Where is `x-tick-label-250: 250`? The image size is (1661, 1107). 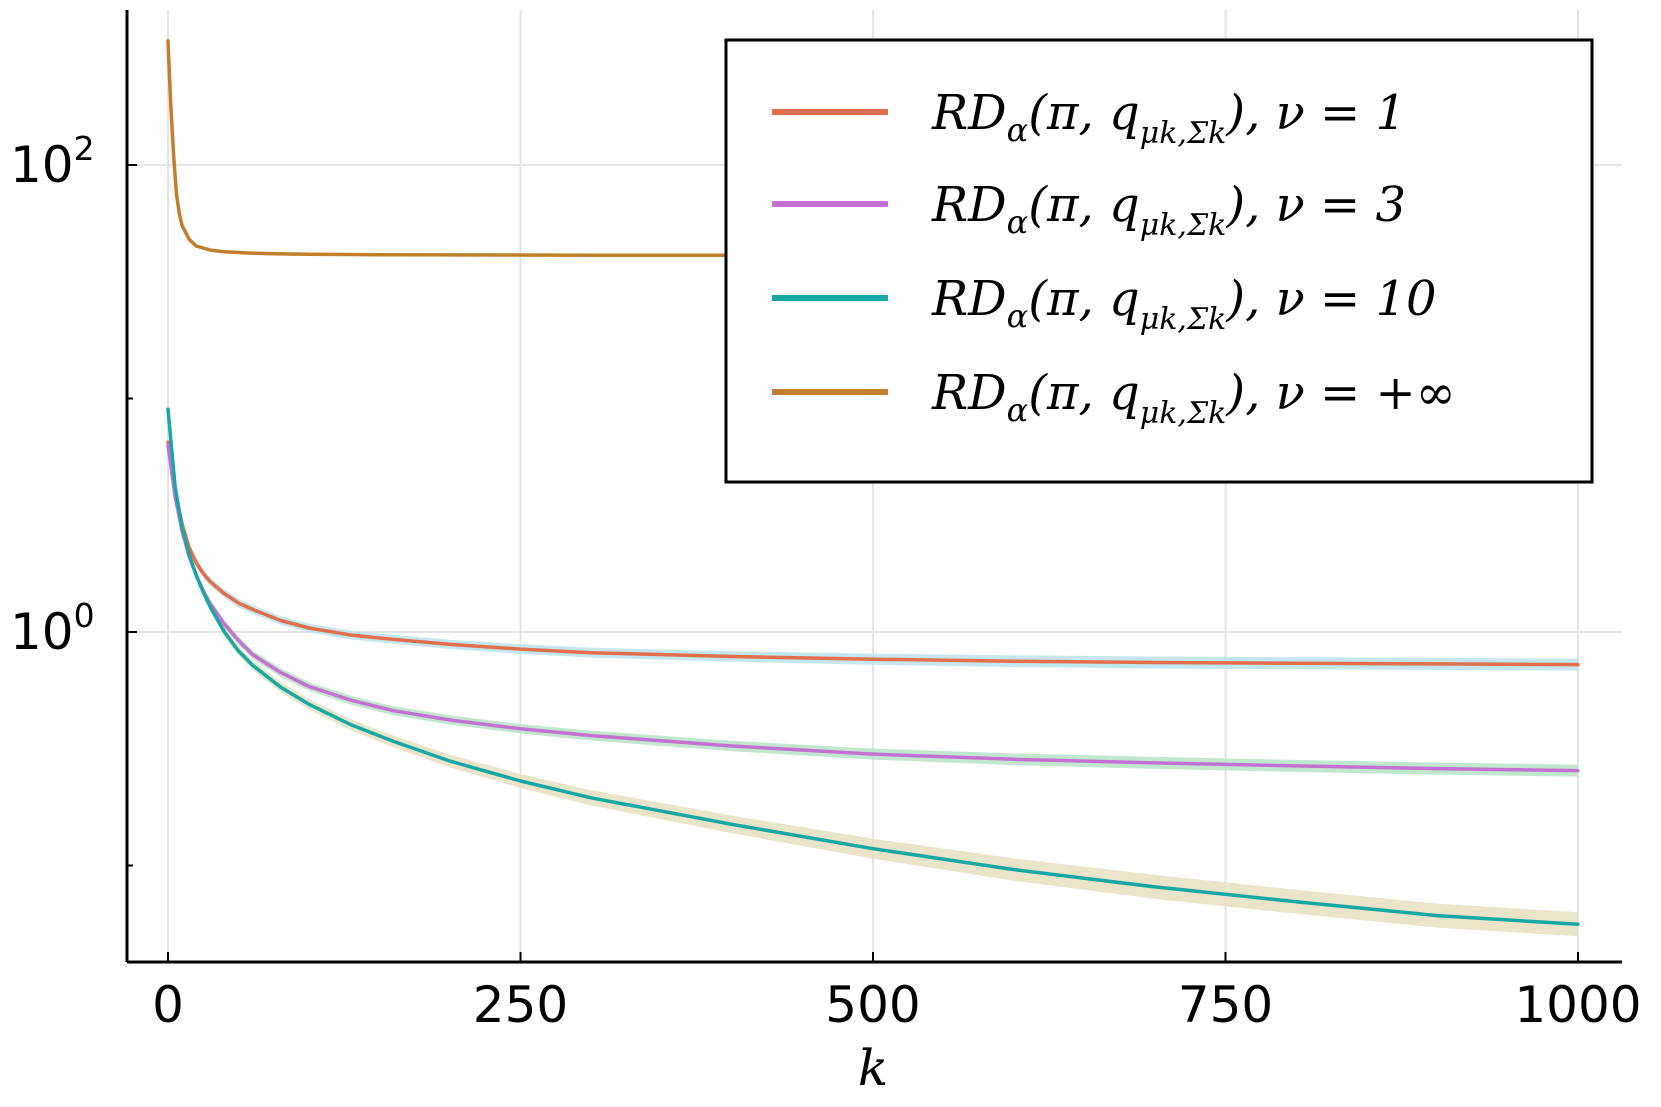
x-tick-label-250: 250 is located at coordinates (520, 1005).